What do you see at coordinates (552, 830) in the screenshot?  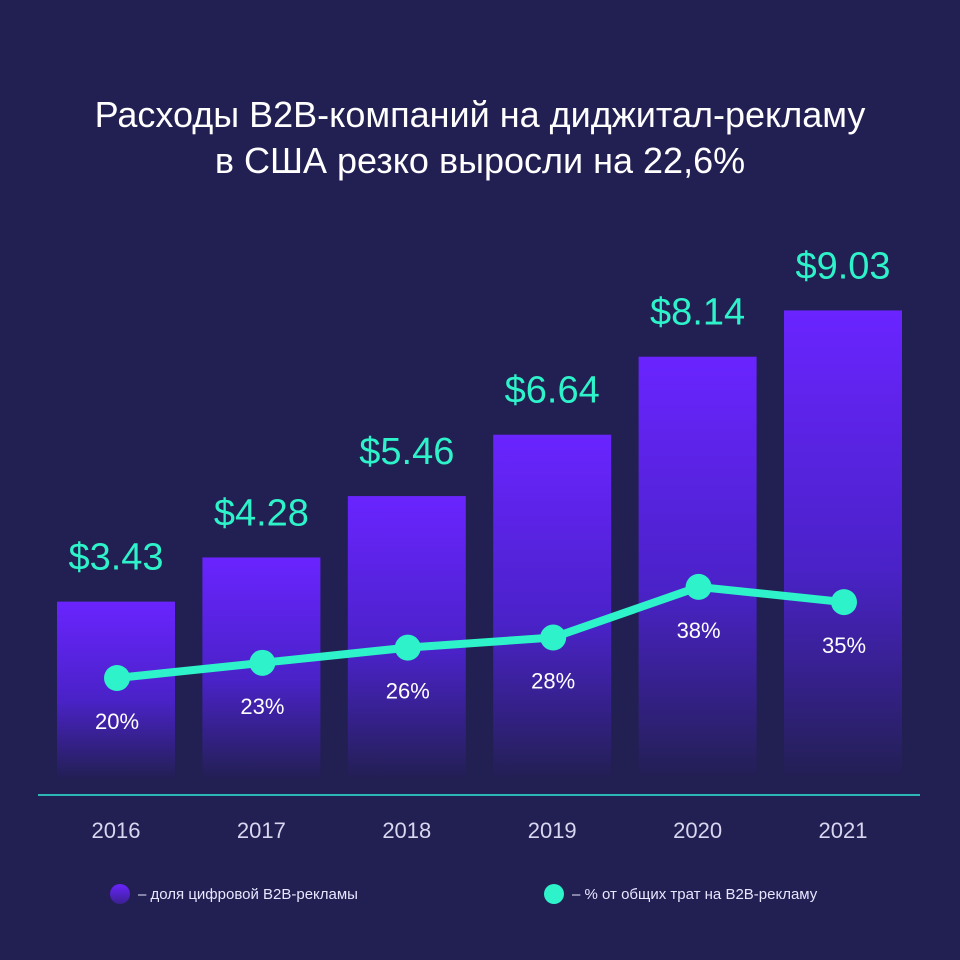 I see `x-tick-label: 2019` at bounding box center [552, 830].